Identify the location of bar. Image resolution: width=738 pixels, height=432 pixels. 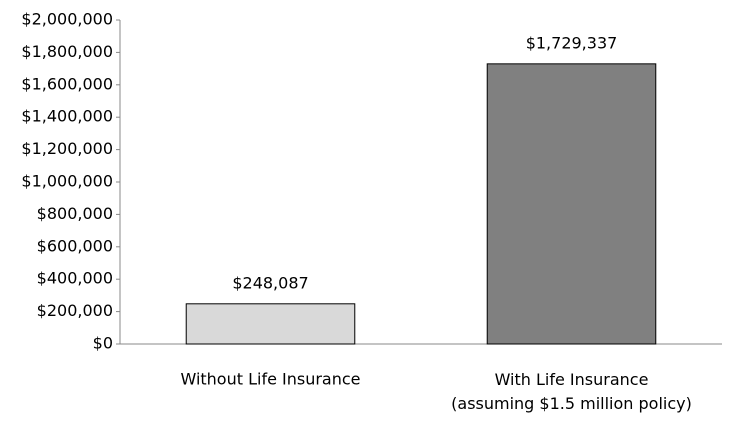
(270, 324).